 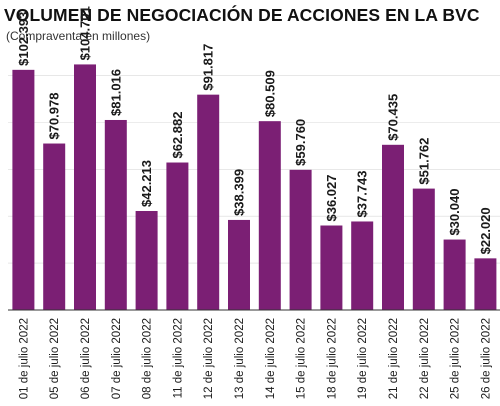 I want to click on category-label: 08 de julio 2022, so click(x=148, y=358).